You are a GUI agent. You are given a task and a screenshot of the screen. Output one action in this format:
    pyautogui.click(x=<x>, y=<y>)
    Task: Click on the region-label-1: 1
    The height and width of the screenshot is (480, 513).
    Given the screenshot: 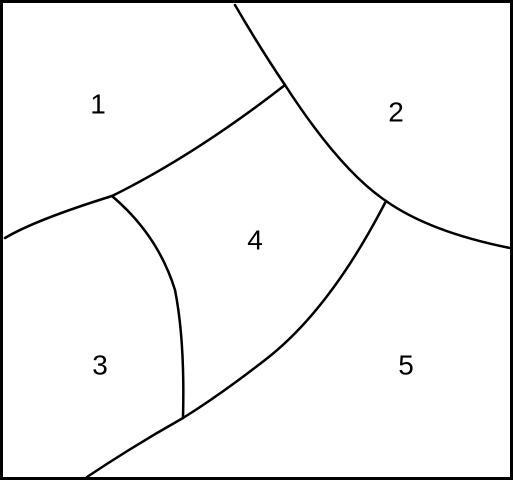 What is the action you would take?
    pyautogui.click(x=98, y=103)
    